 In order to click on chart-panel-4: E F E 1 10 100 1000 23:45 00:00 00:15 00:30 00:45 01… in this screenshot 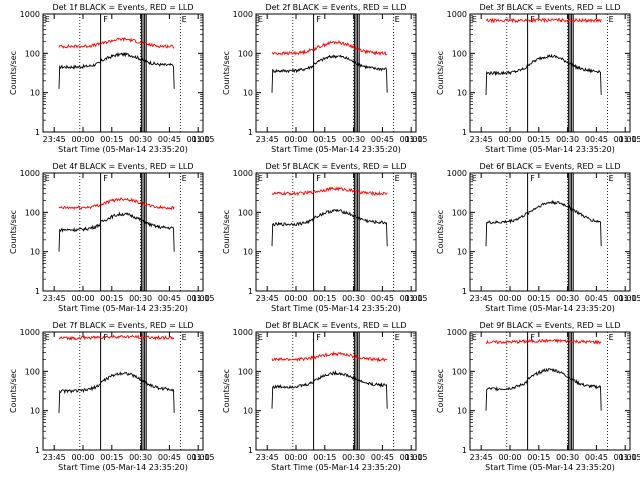, I will do `click(112, 237)`.